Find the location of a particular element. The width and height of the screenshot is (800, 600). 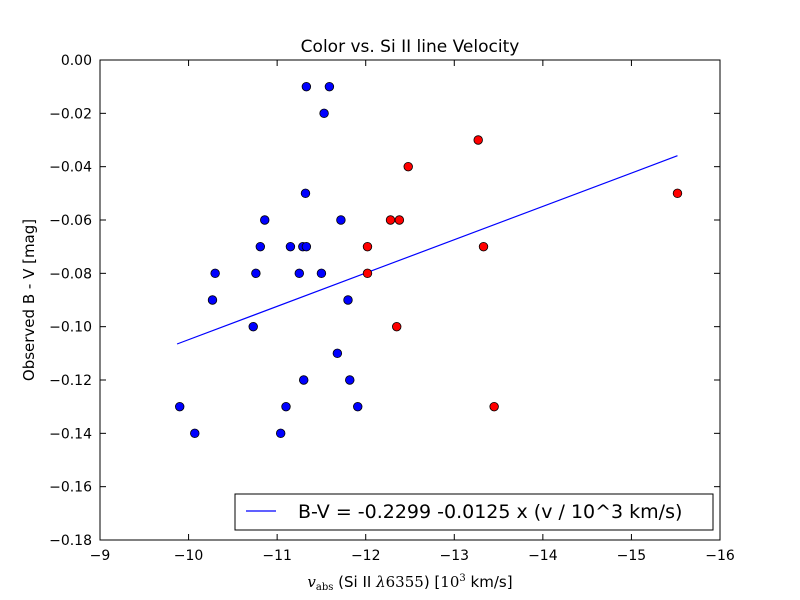

x-axis-label-sub: abs is located at coordinates (325, 587).